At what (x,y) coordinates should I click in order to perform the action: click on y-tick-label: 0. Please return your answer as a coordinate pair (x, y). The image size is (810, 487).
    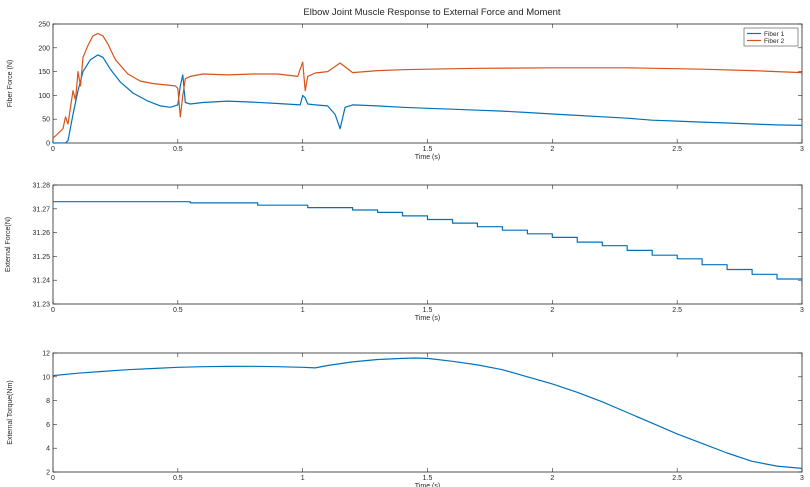
    Looking at the image, I should click on (48, 144).